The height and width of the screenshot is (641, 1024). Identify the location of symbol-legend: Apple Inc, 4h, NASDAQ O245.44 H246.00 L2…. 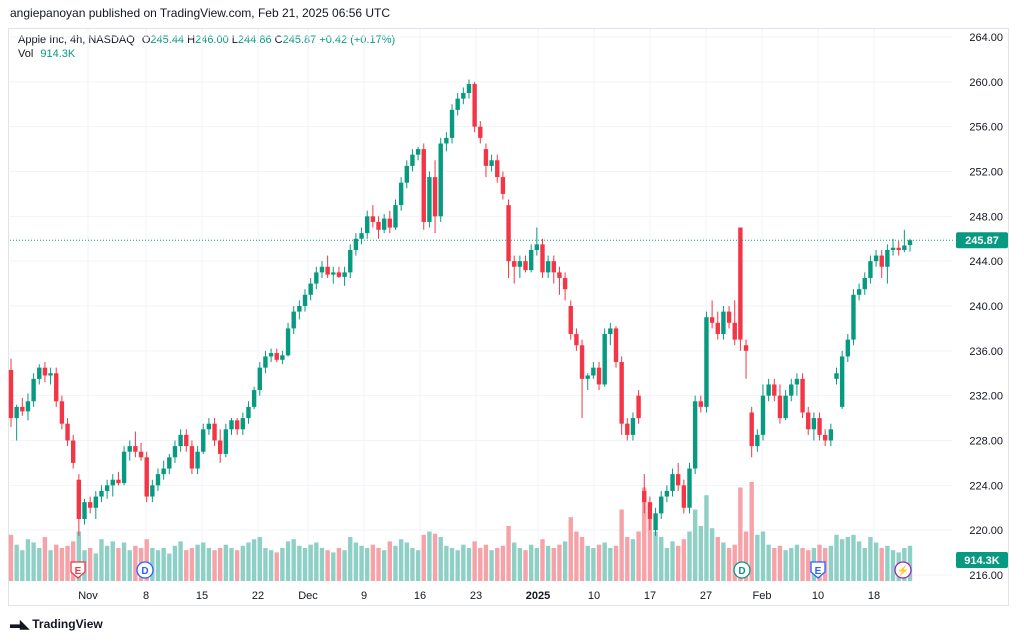
(206, 40).